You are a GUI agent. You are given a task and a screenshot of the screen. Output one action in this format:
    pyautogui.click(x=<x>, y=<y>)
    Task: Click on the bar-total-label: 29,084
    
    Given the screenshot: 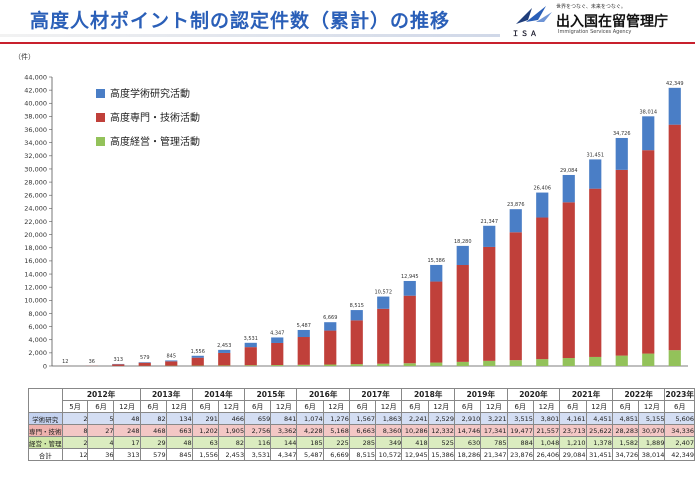 What is the action you would take?
    pyautogui.click(x=569, y=171)
    